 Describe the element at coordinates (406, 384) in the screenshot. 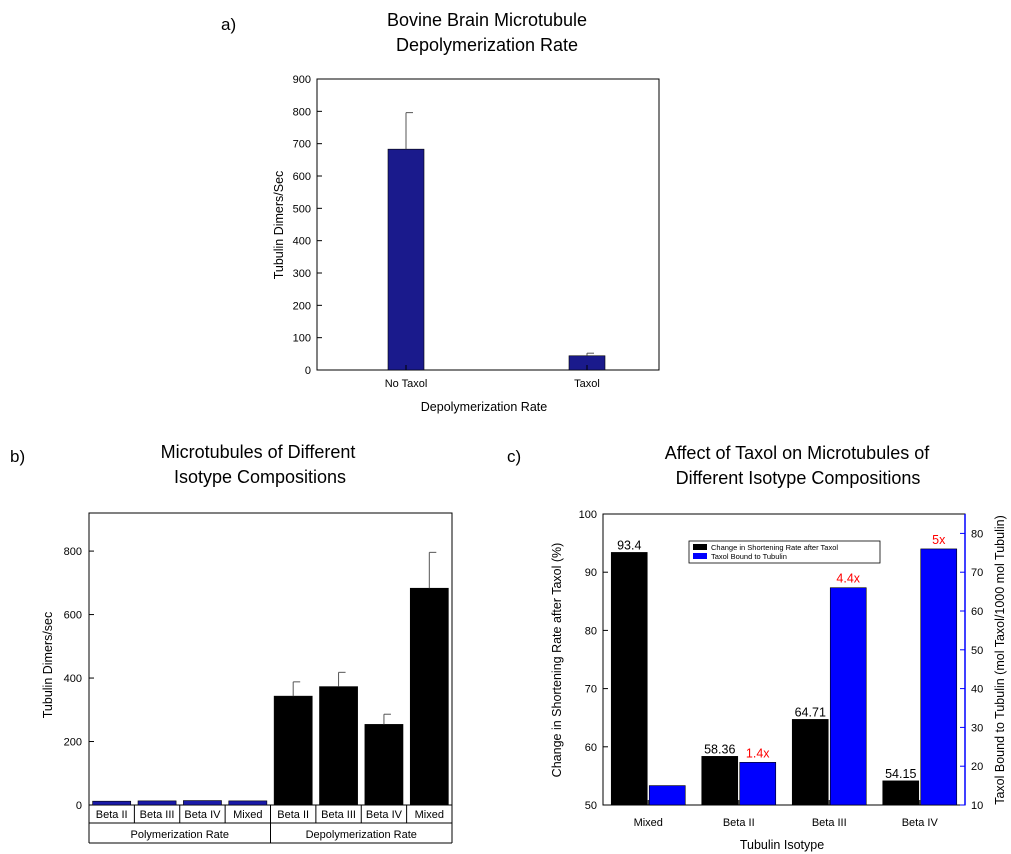

I see `x-tick-label: No Taxol` at that location.